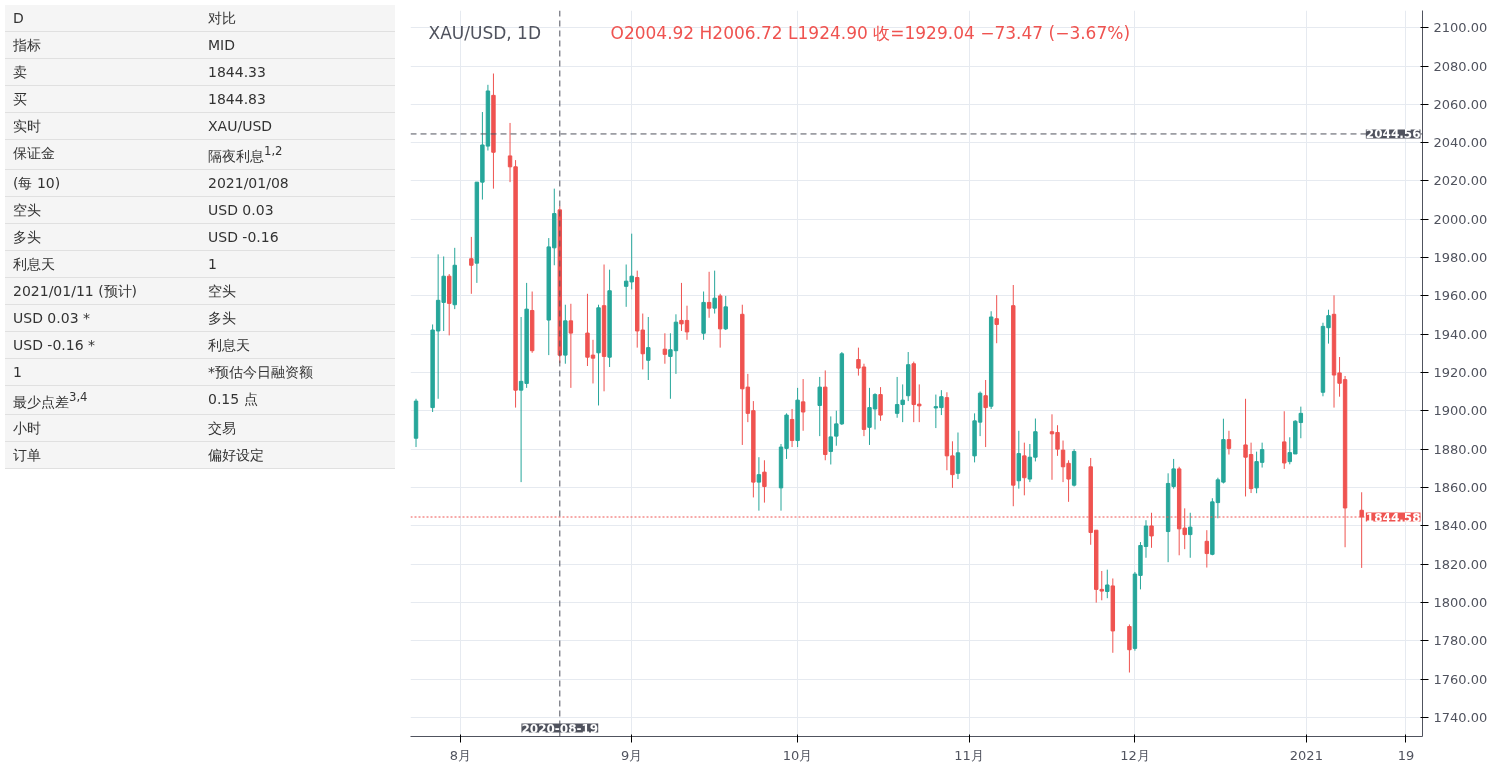  I want to click on y-tick-label: 1940.00, so click(1460, 334).